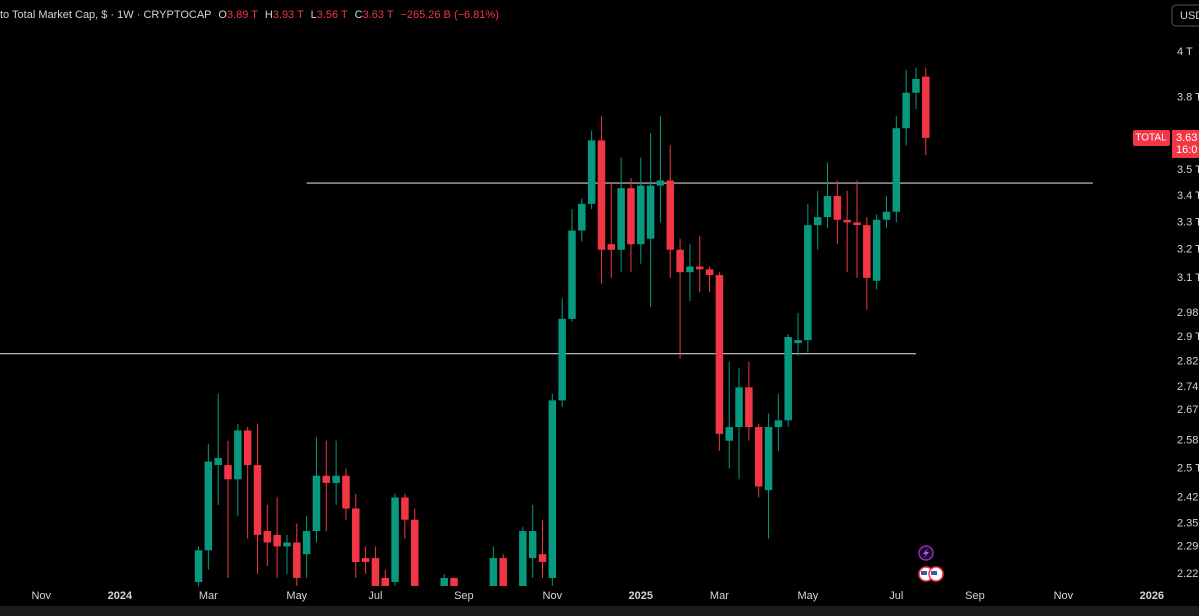 The image size is (1199, 616). Describe the element at coordinates (1187, 313) in the screenshot. I see `y-tick-label: 2.98` at that location.